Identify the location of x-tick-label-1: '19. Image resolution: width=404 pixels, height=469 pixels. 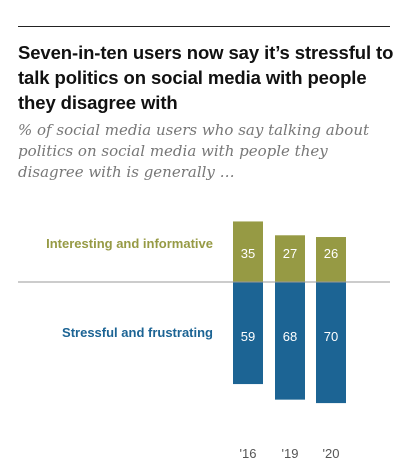
(290, 453).